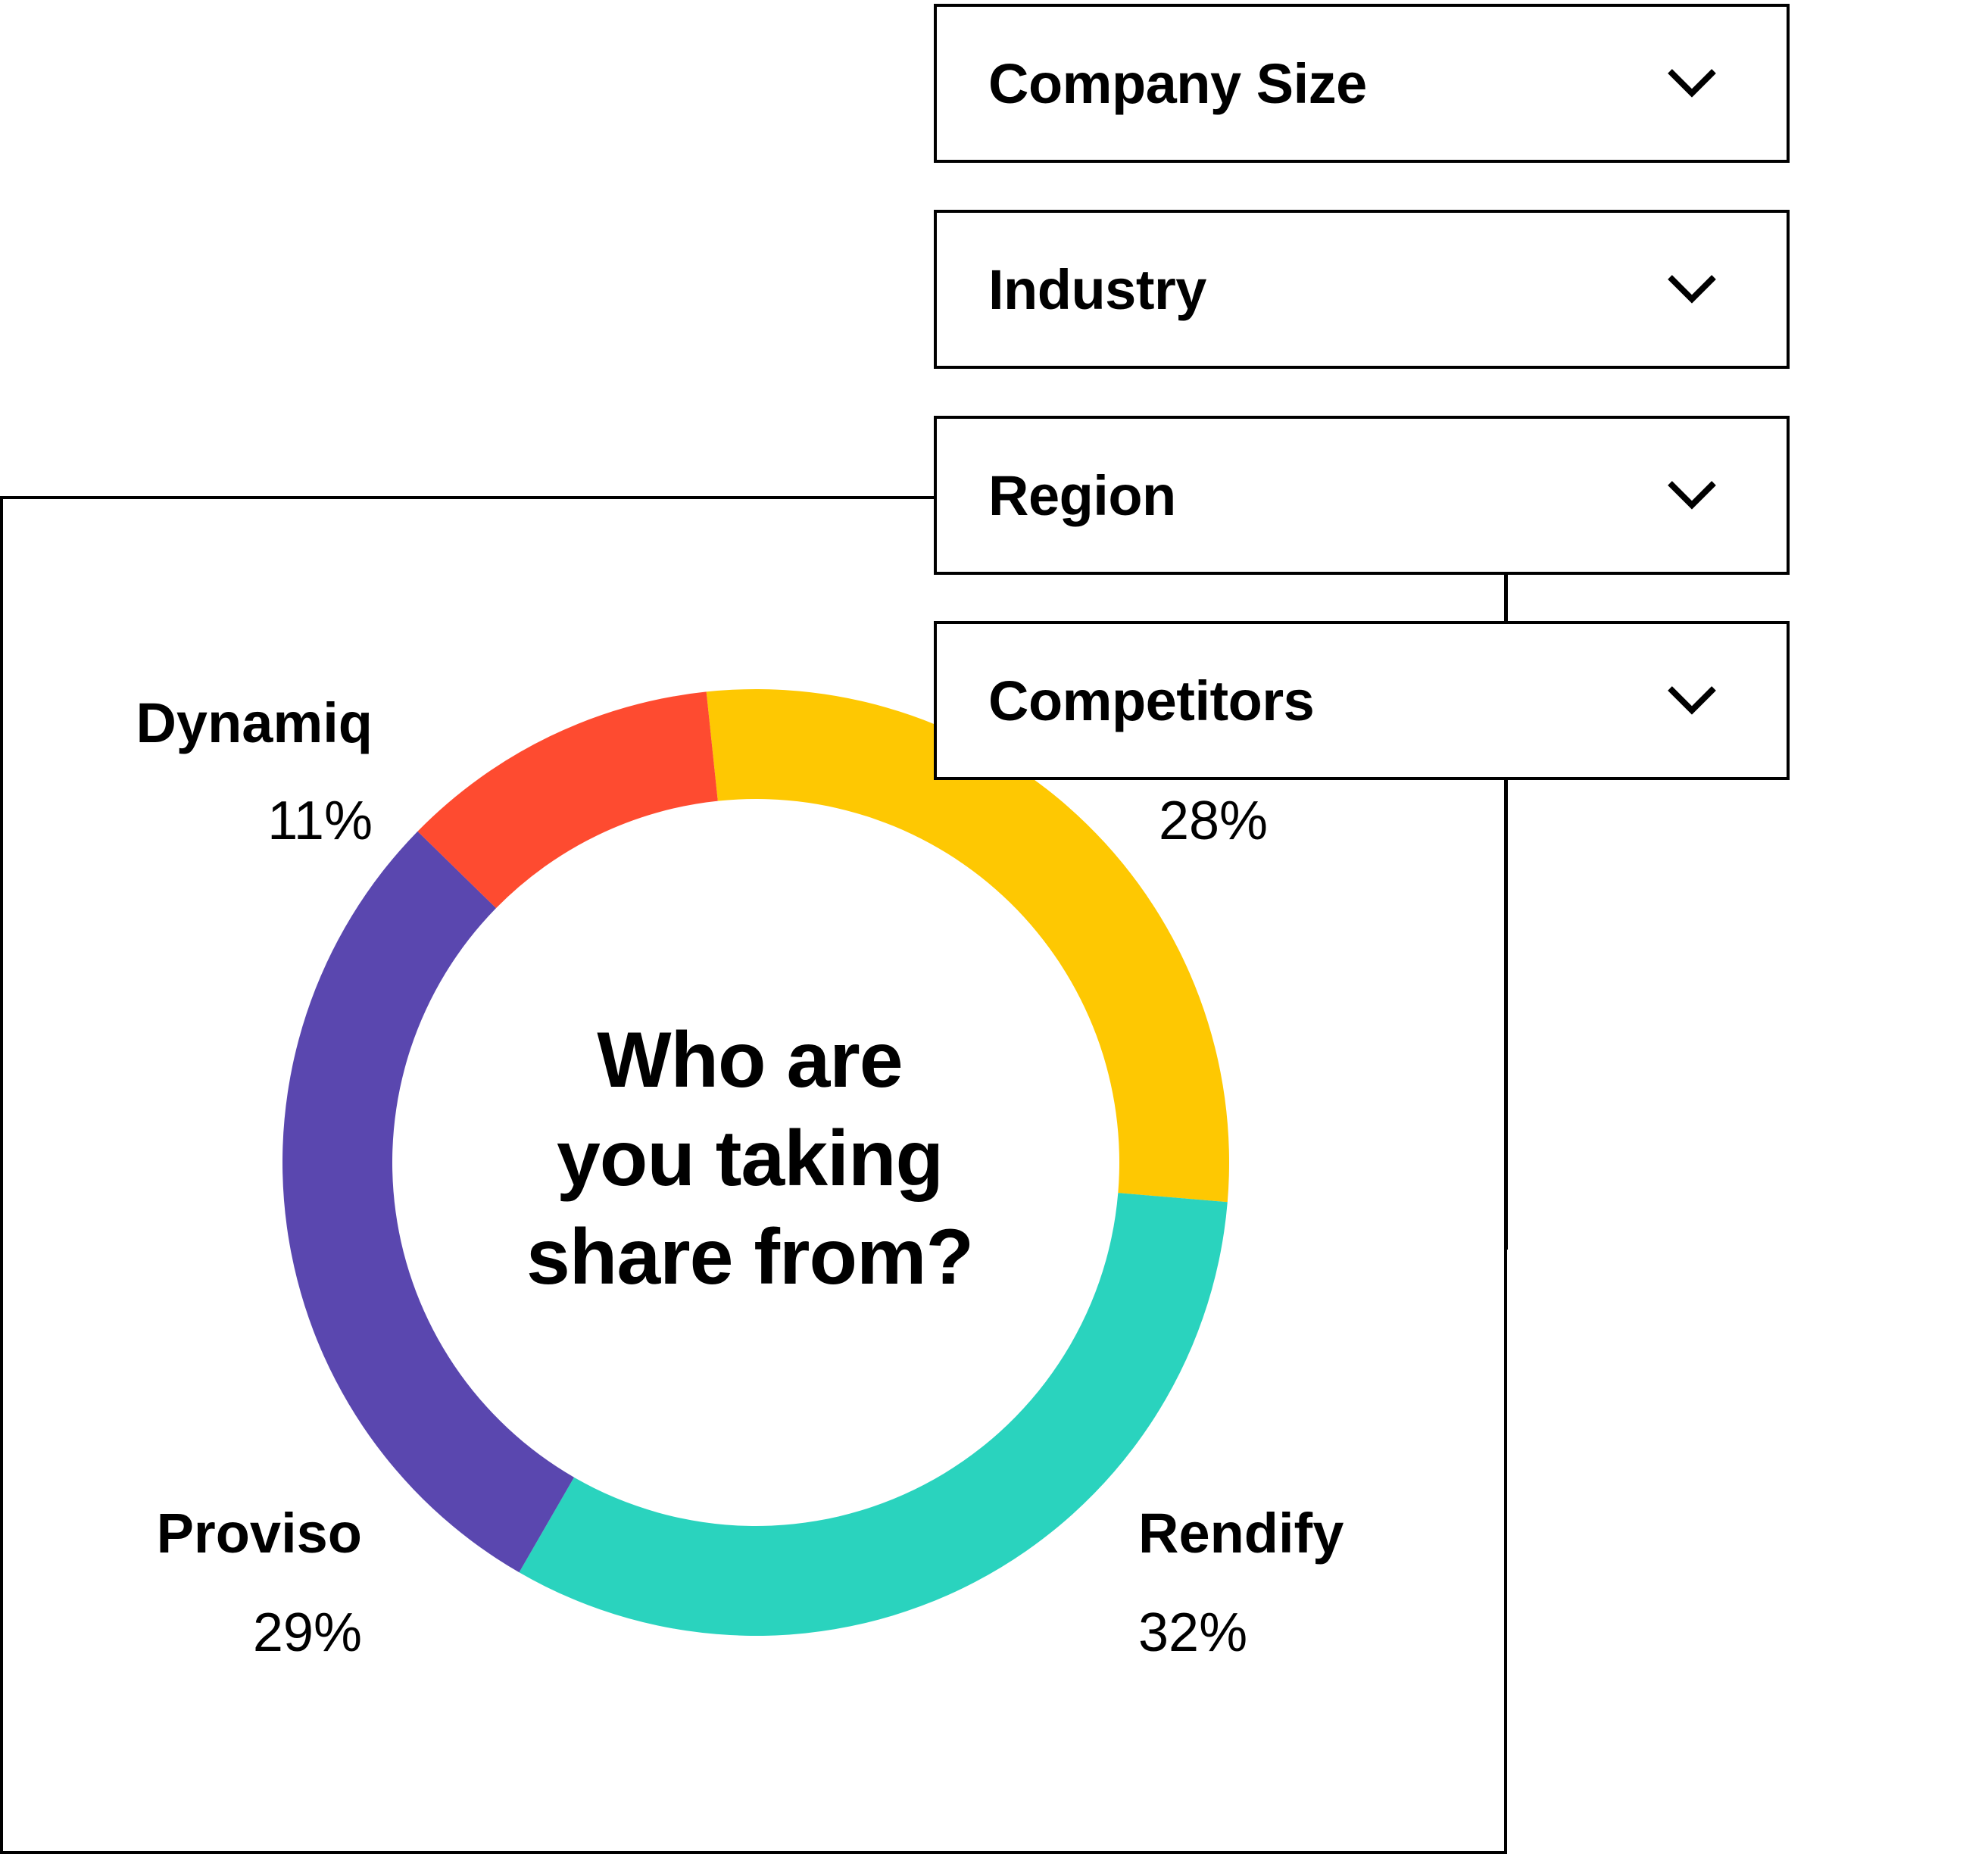  I want to click on slice-percent-label: 28%, so click(1213, 821).